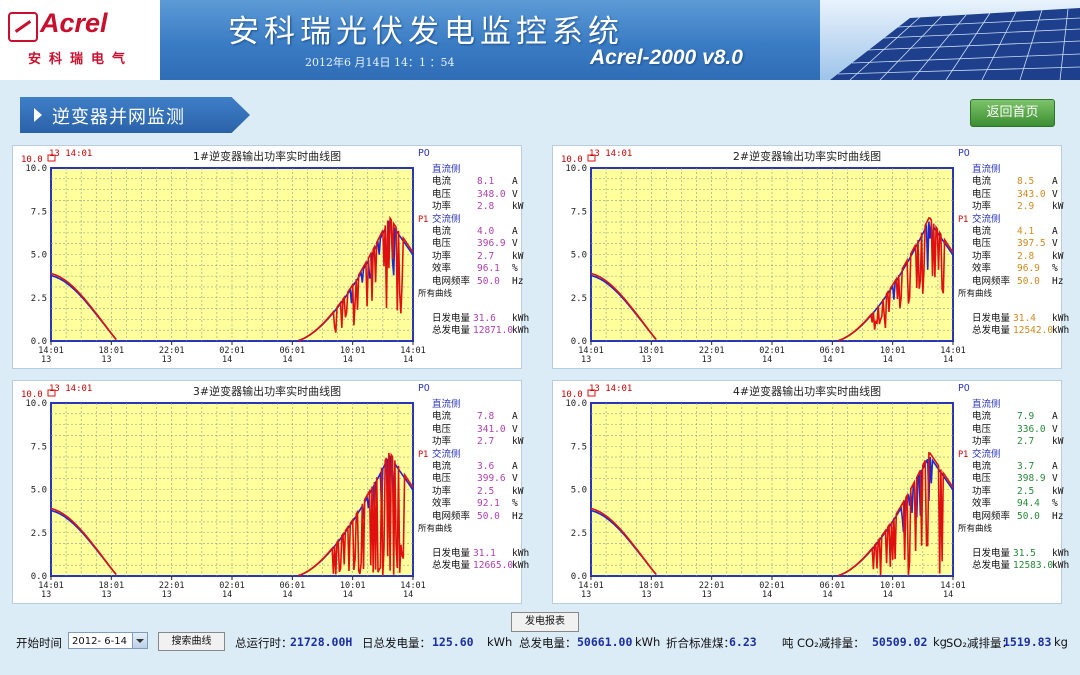 This screenshot has height=675, width=1080. Describe the element at coordinates (900, 642) in the screenshot. I see `co2-value: 50509.02` at that location.